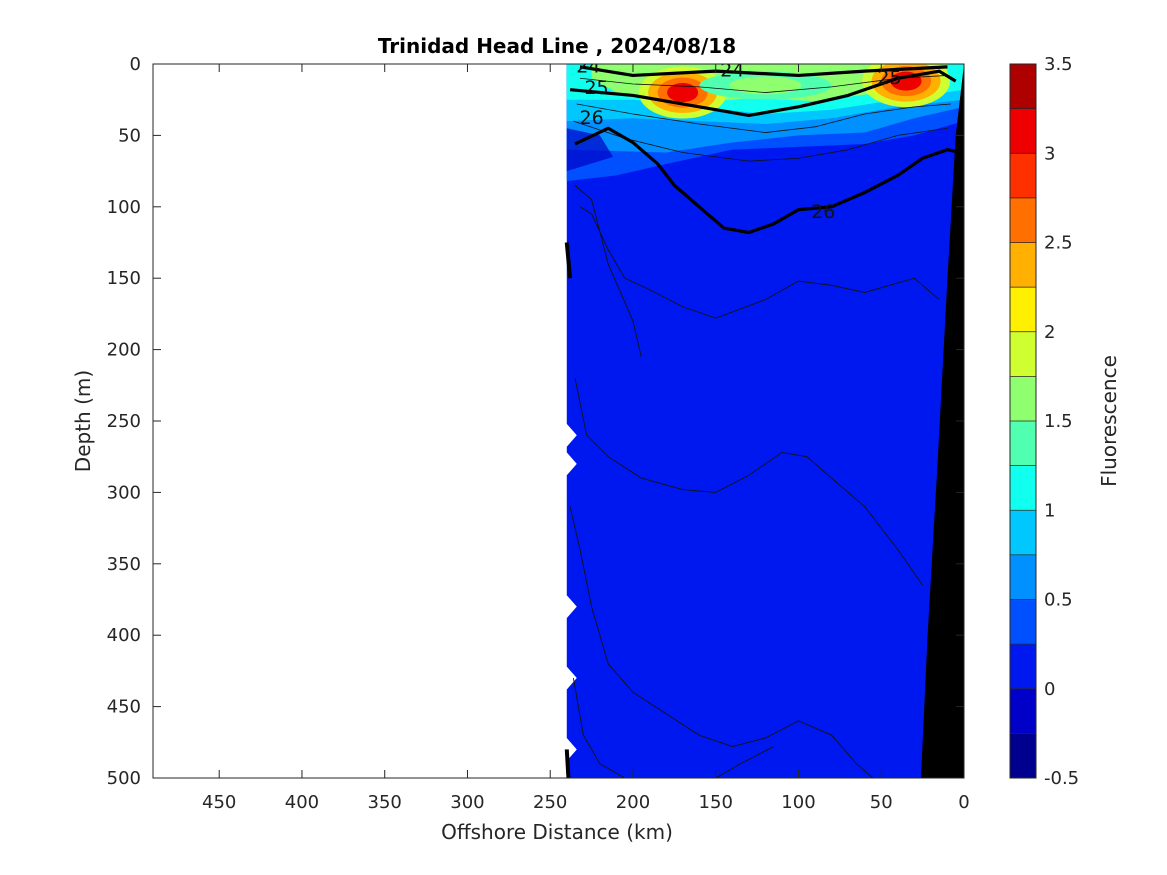 The width and height of the screenshot is (1167, 875). I want to click on y-tick-label-10: 500, so click(124, 778).